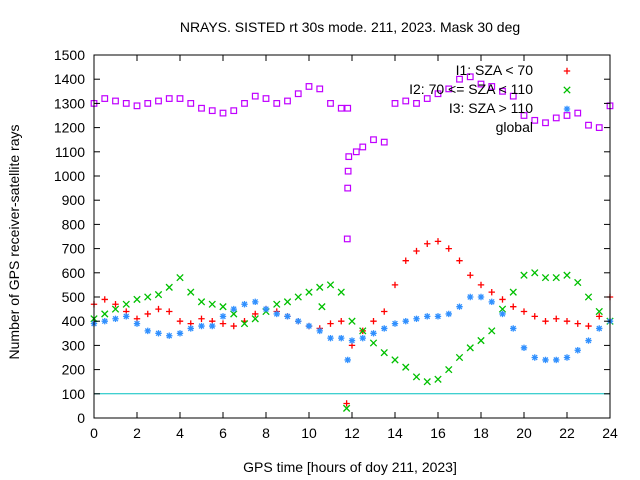 Image resolution: width=640 pixels, height=480 pixels. Describe the element at coordinates (309, 433) in the screenshot. I see `x-tick-label: 10` at that location.